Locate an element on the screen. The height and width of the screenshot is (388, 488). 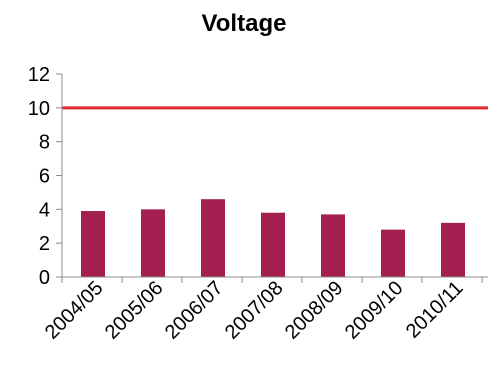
x-tick-label: 2004/05 is located at coordinates (74, 310).